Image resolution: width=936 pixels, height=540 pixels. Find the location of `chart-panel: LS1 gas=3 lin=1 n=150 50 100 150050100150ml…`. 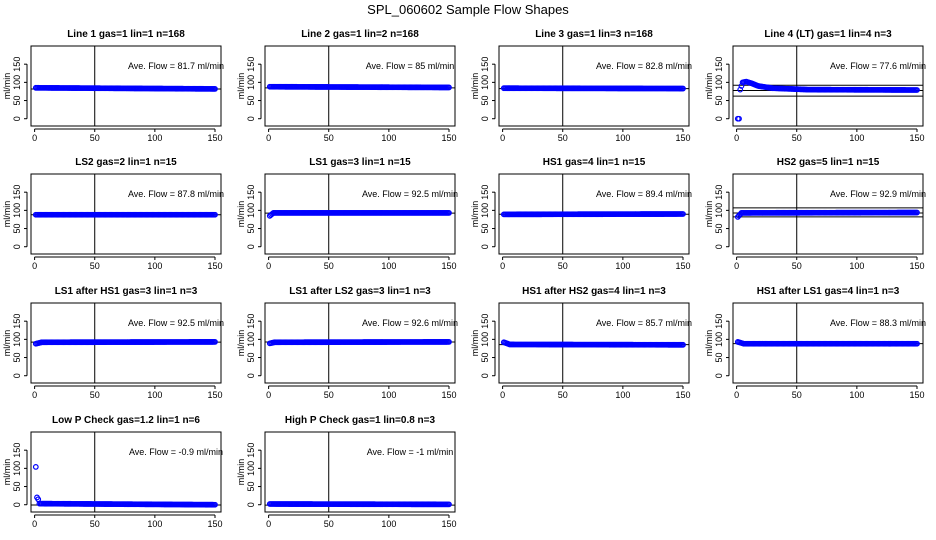

chart-panel: LS1 gas=3 lin=1 n=150 50 100 150050100150ml… is located at coordinates (347, 214).